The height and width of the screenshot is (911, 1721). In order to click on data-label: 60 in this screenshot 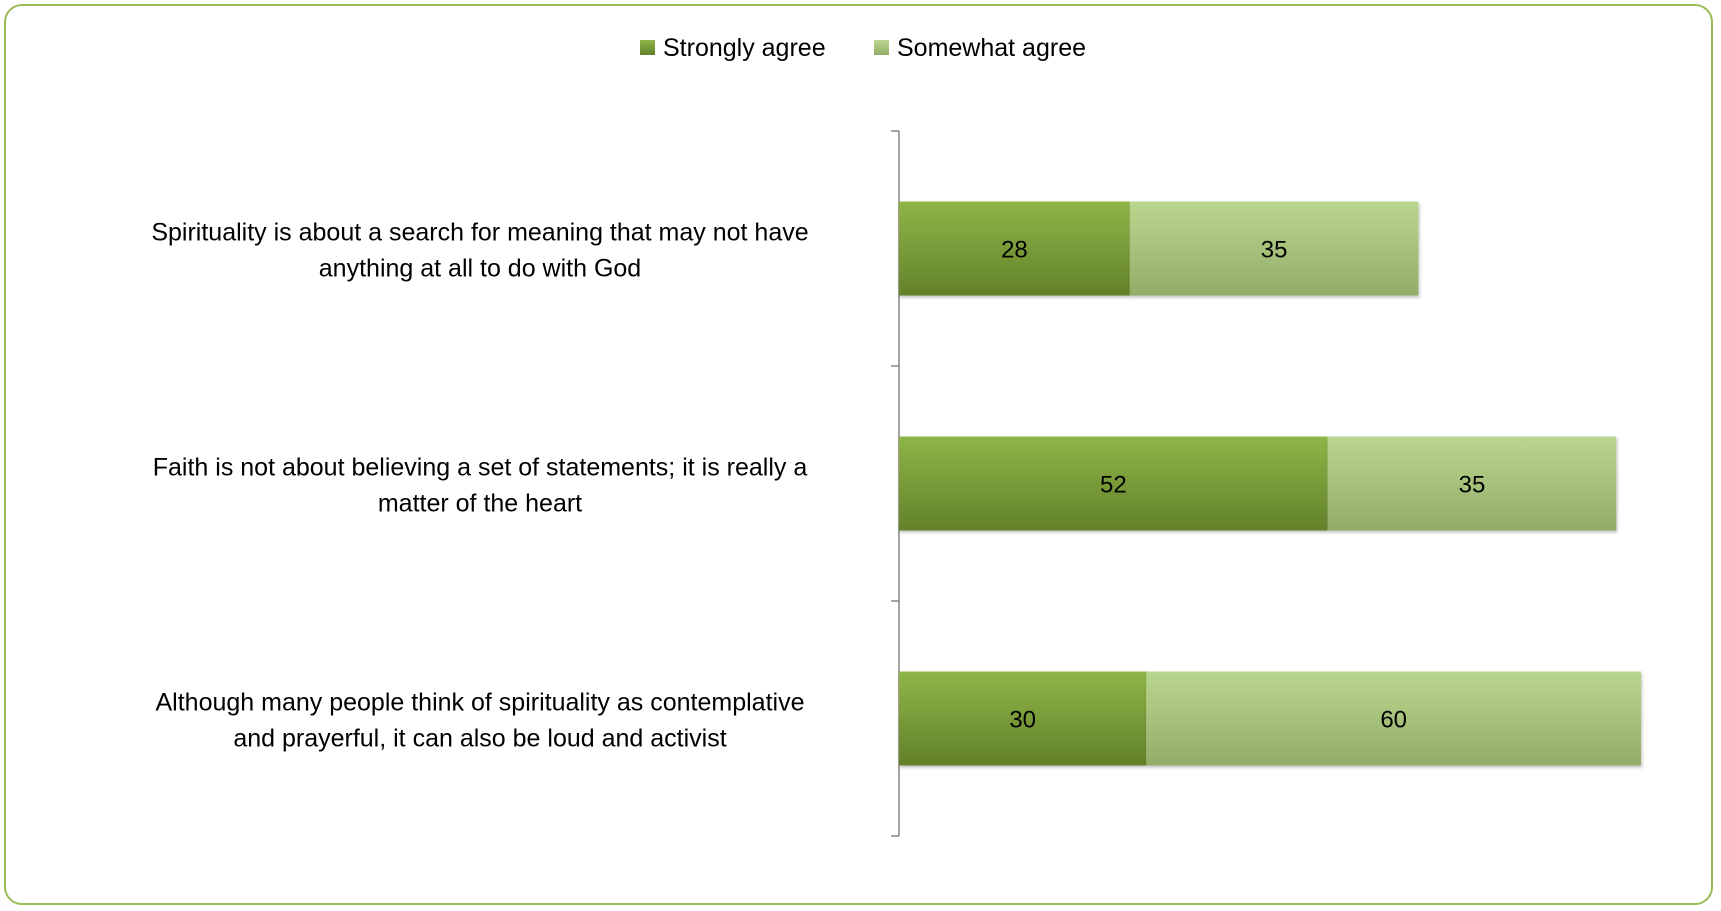, I will do `click(1393, 720)`.